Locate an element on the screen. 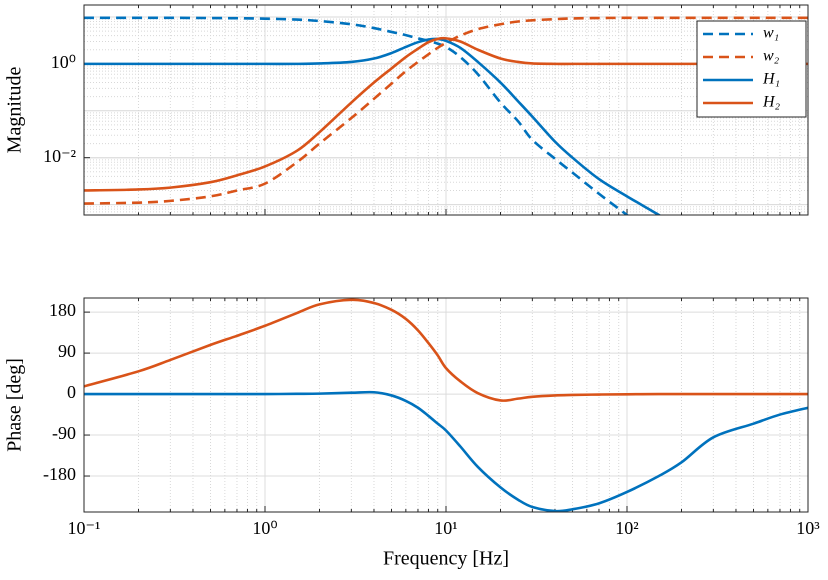 The height and width of the screenshot is (580, 828). x-tick-label: 10⁻¹ is located at coordinates (84, 528).